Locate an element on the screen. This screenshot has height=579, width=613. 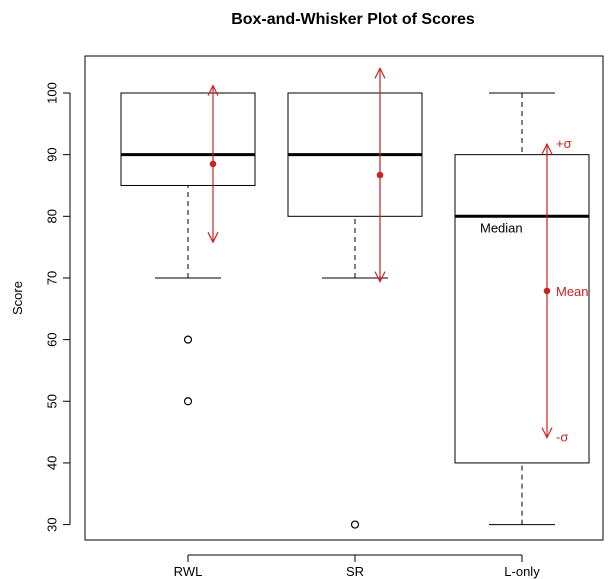
chart-title: Box-and-Whisker Plot of Scores is located at coordinates (353, 19).